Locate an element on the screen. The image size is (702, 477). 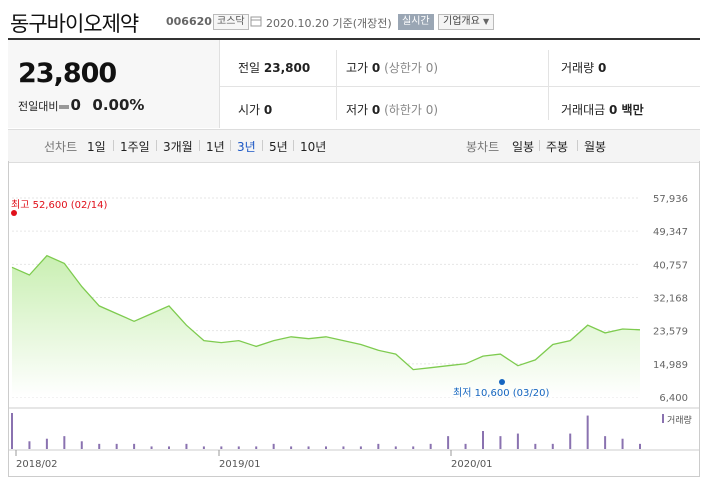
low-value: 0 is located at coordinates (376, 110).